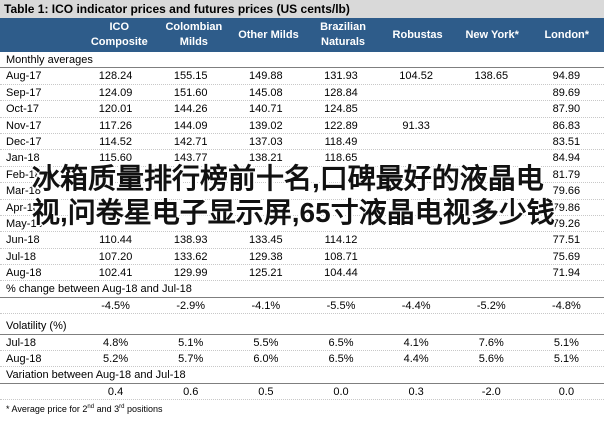 The width and height of the screenshot is (604, 430). What do you see at coordinates (491, 359) in the screenshot?
I see `cell: 5.6%` at bounding box center [491, 359].